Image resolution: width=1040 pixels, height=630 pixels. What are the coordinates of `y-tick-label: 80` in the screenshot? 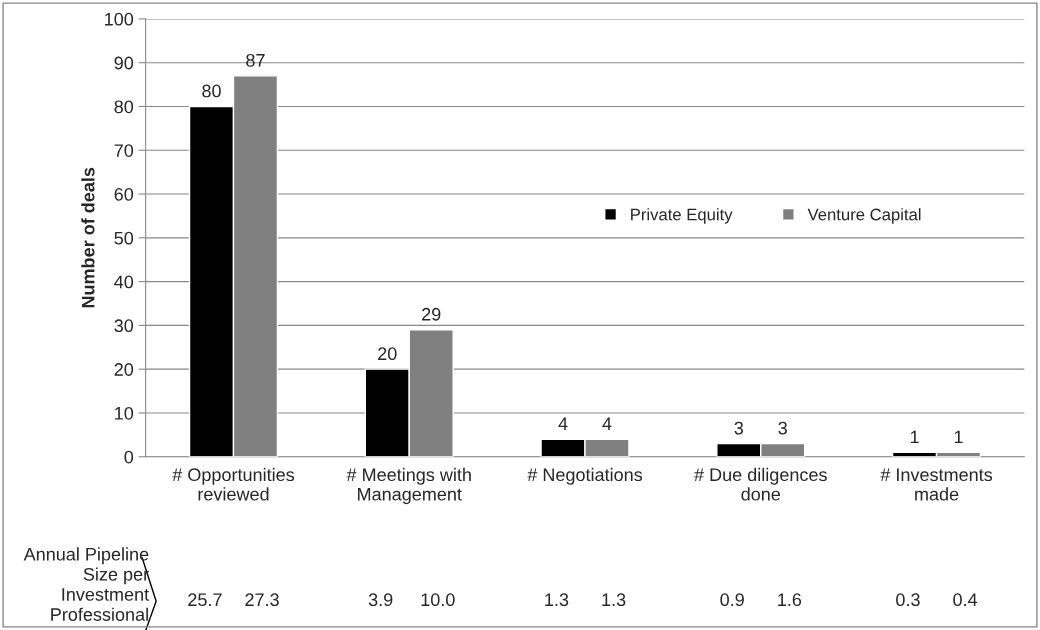 It's located at (124, 107).